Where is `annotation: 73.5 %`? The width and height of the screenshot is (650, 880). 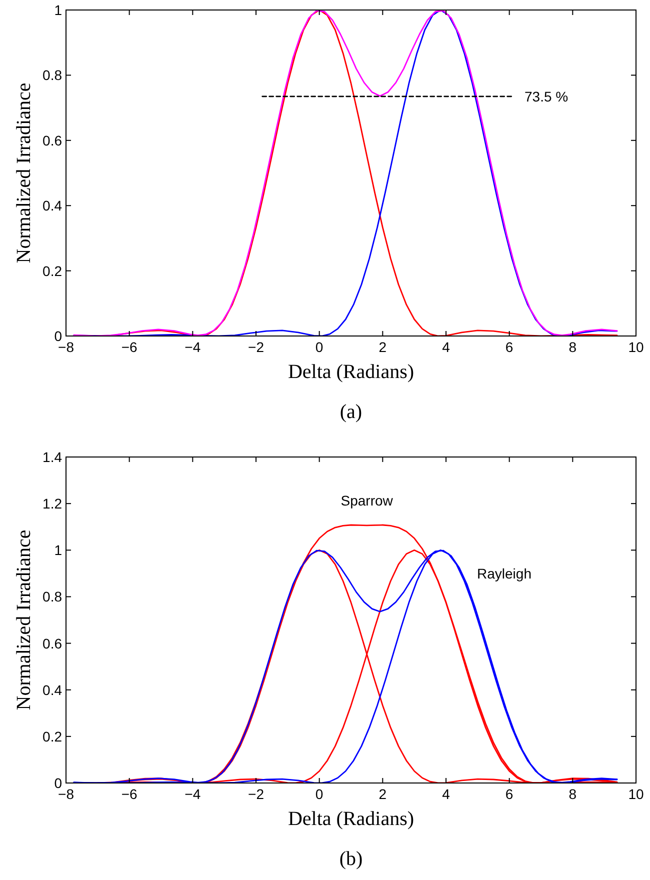
annotation: 73.5 % is located at coordinates (546, 96).